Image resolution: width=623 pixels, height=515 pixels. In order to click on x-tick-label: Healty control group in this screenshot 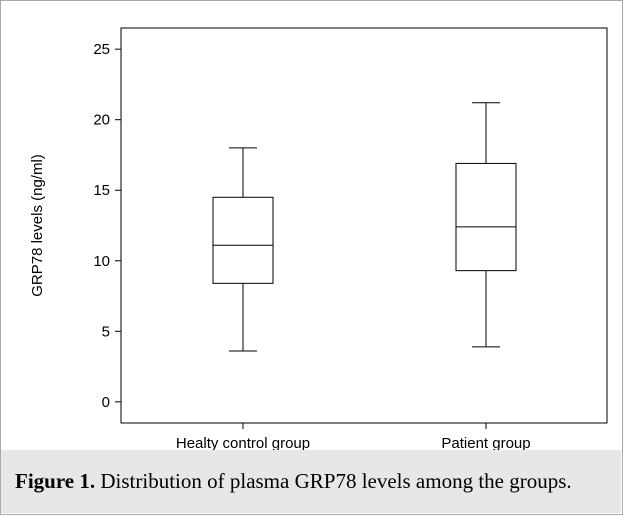, I will do `click(243, 442)`.